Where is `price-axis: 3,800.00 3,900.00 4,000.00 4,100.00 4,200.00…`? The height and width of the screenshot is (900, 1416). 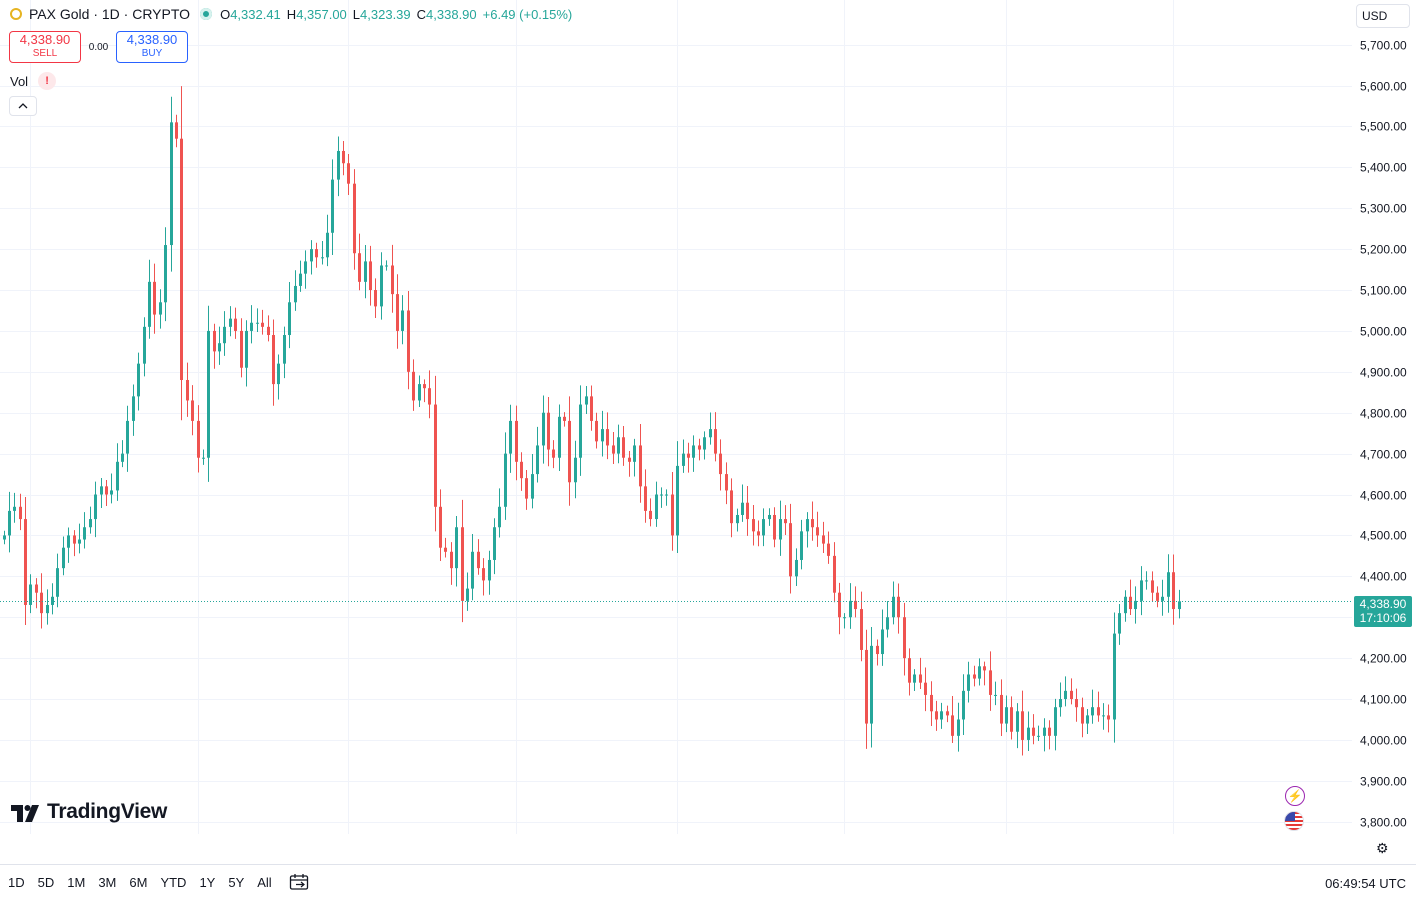 price-axis: 3,800.00 3,900.00 4,000.00 4,100.00 4,200.00… is located at coordinates (1384, 417).